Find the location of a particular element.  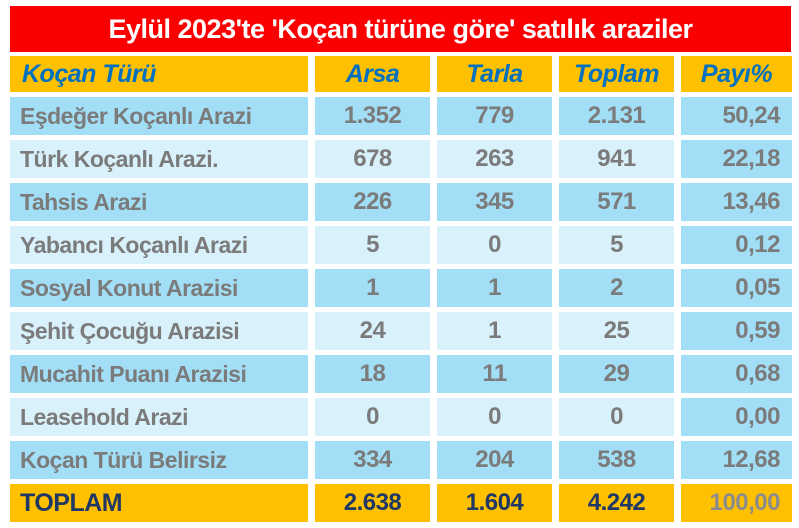

row-label: Mucahit Puanı Arazisi is located at coordinates (159, 374).